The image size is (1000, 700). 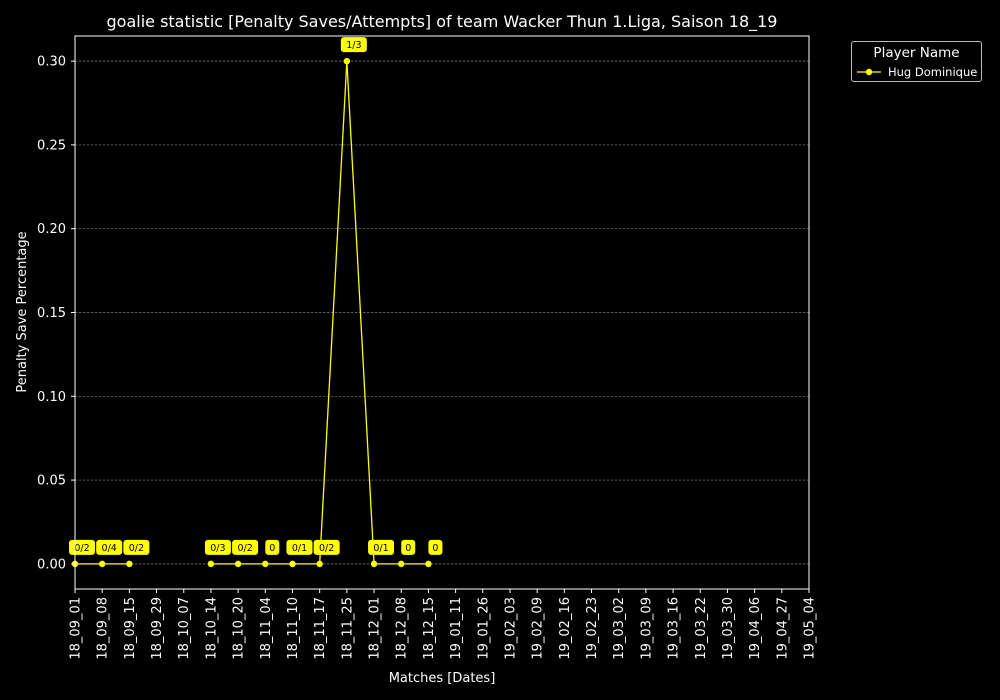 I want to click on x-tick-label: 19_02_23, so click(x=592, y=628).